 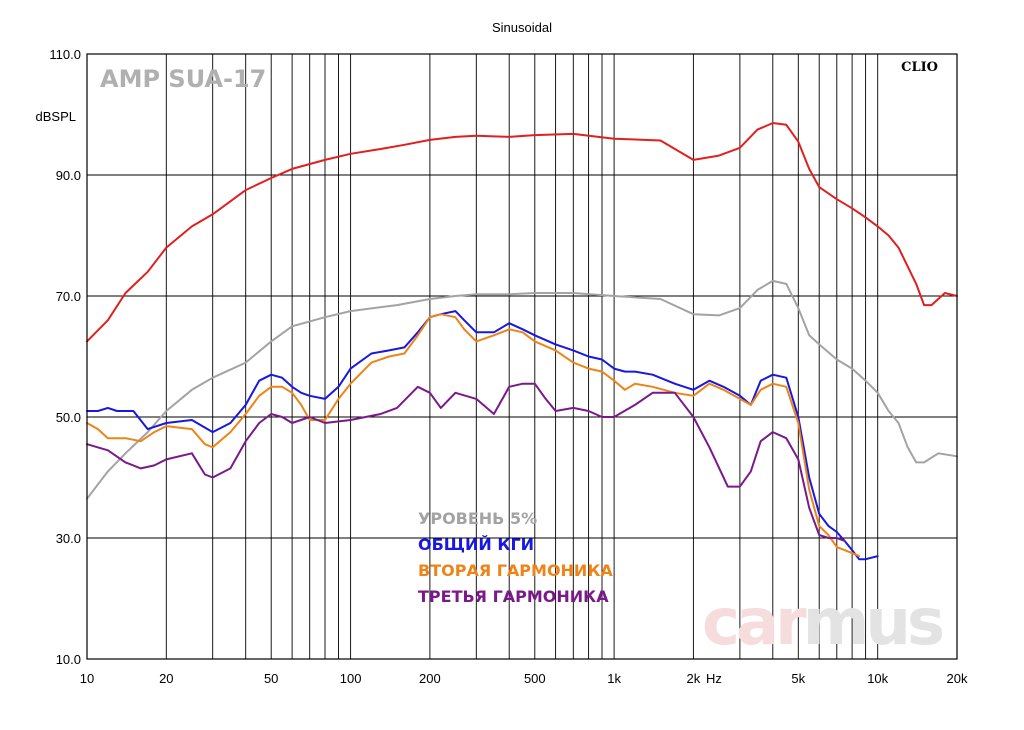 What do you see at coordinates (68, 175) in the screenshot?
I see `y-tick-label: 90.0` at bounding box center [68, 175].